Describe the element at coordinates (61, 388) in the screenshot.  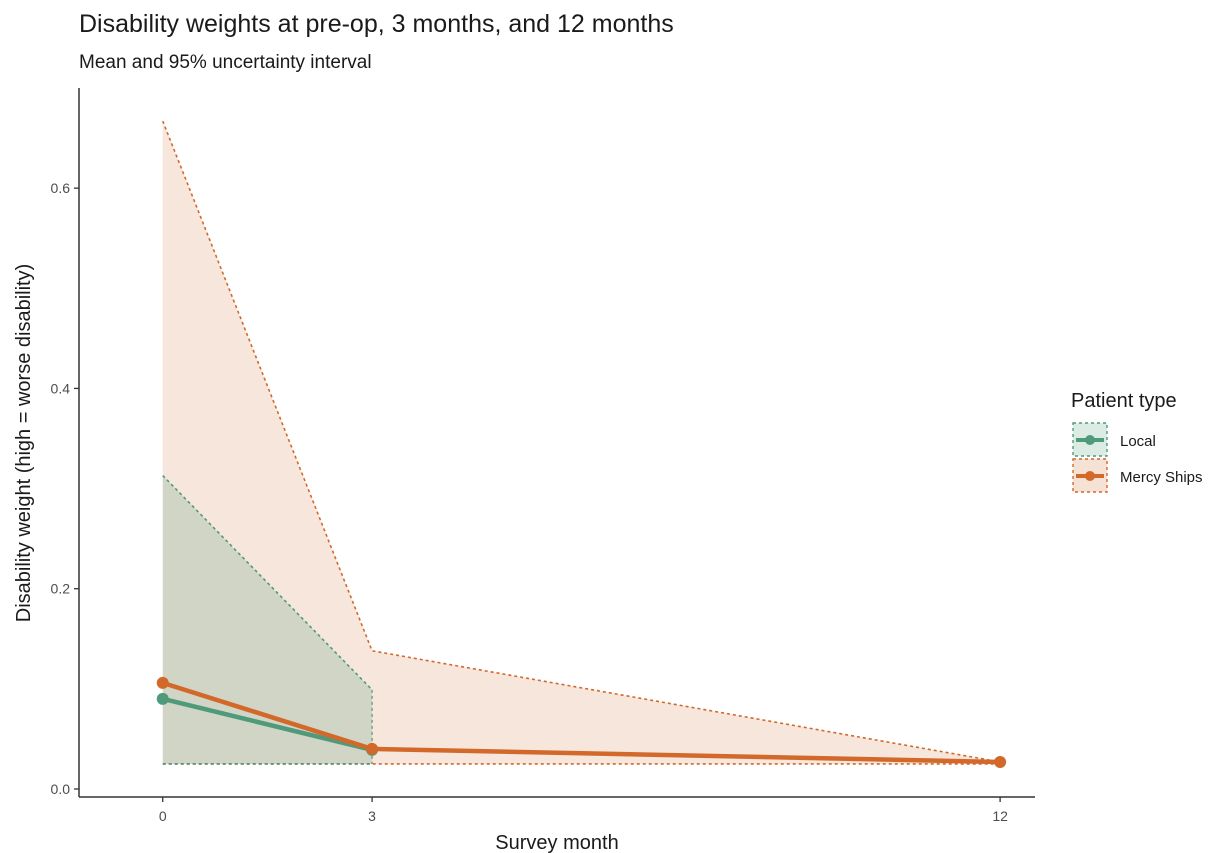
I see `y-tick-label: 0.4` at that location.